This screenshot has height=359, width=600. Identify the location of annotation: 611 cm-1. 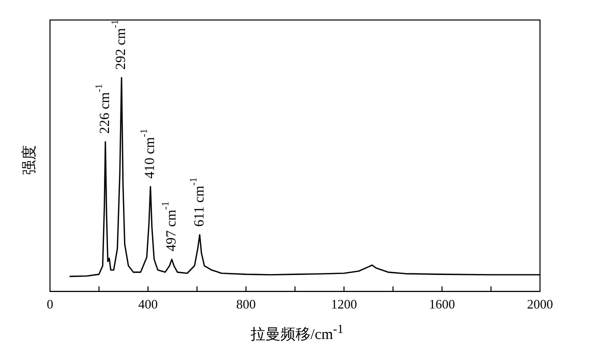
(198, 202).